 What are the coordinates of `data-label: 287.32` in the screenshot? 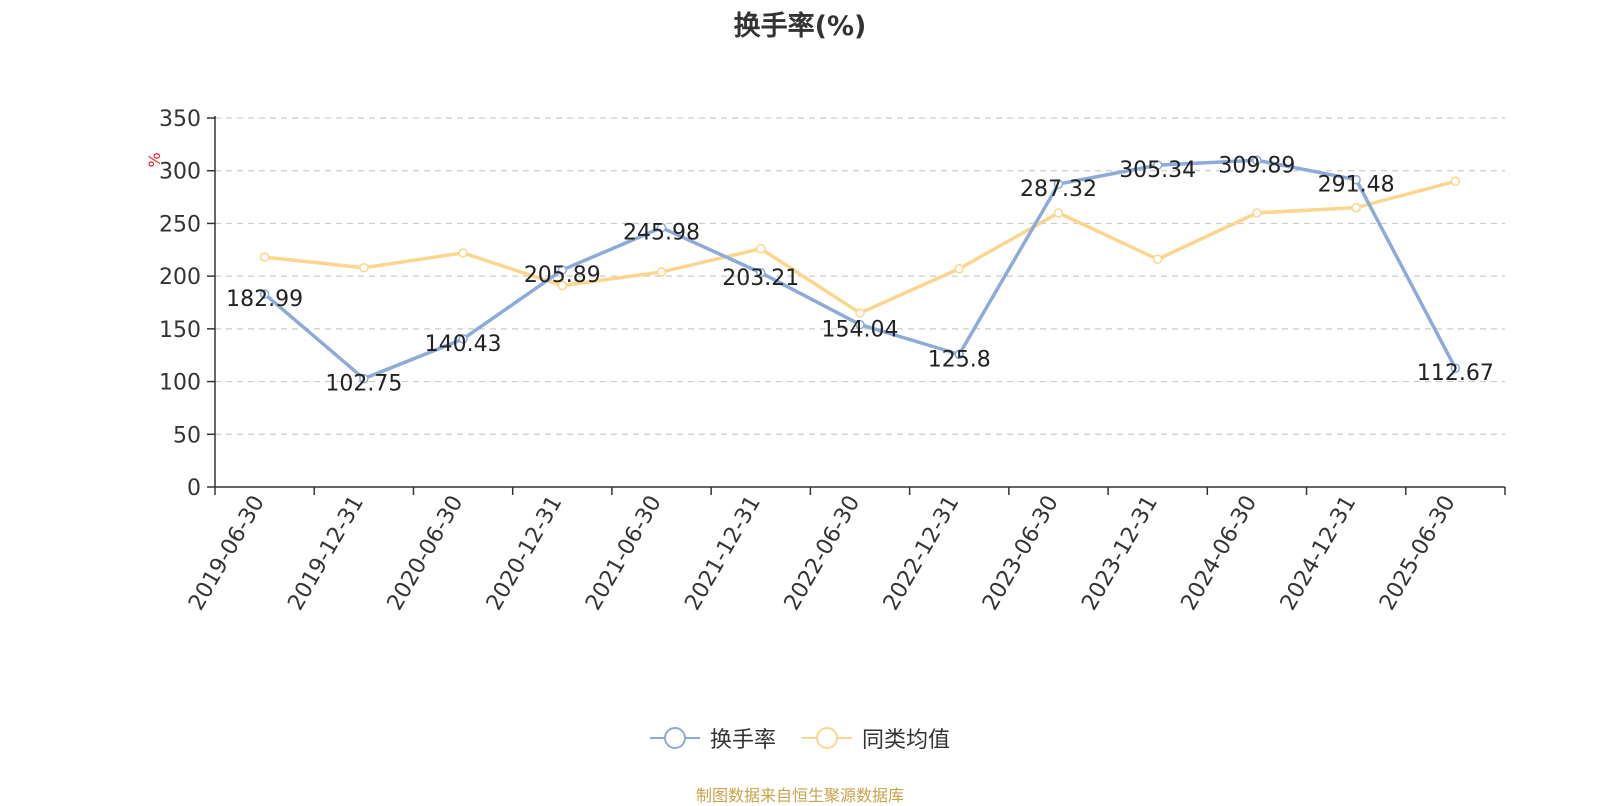 It's located at (1058, 189).